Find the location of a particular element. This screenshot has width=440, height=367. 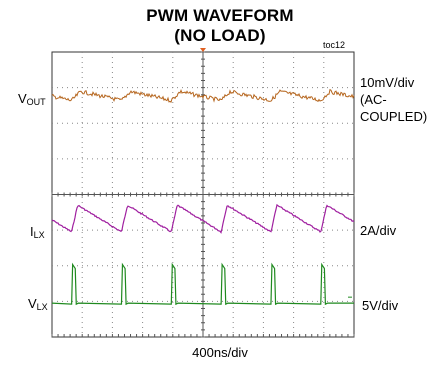

ilx-scale: 2A/div is located at coordinates (378, 230).